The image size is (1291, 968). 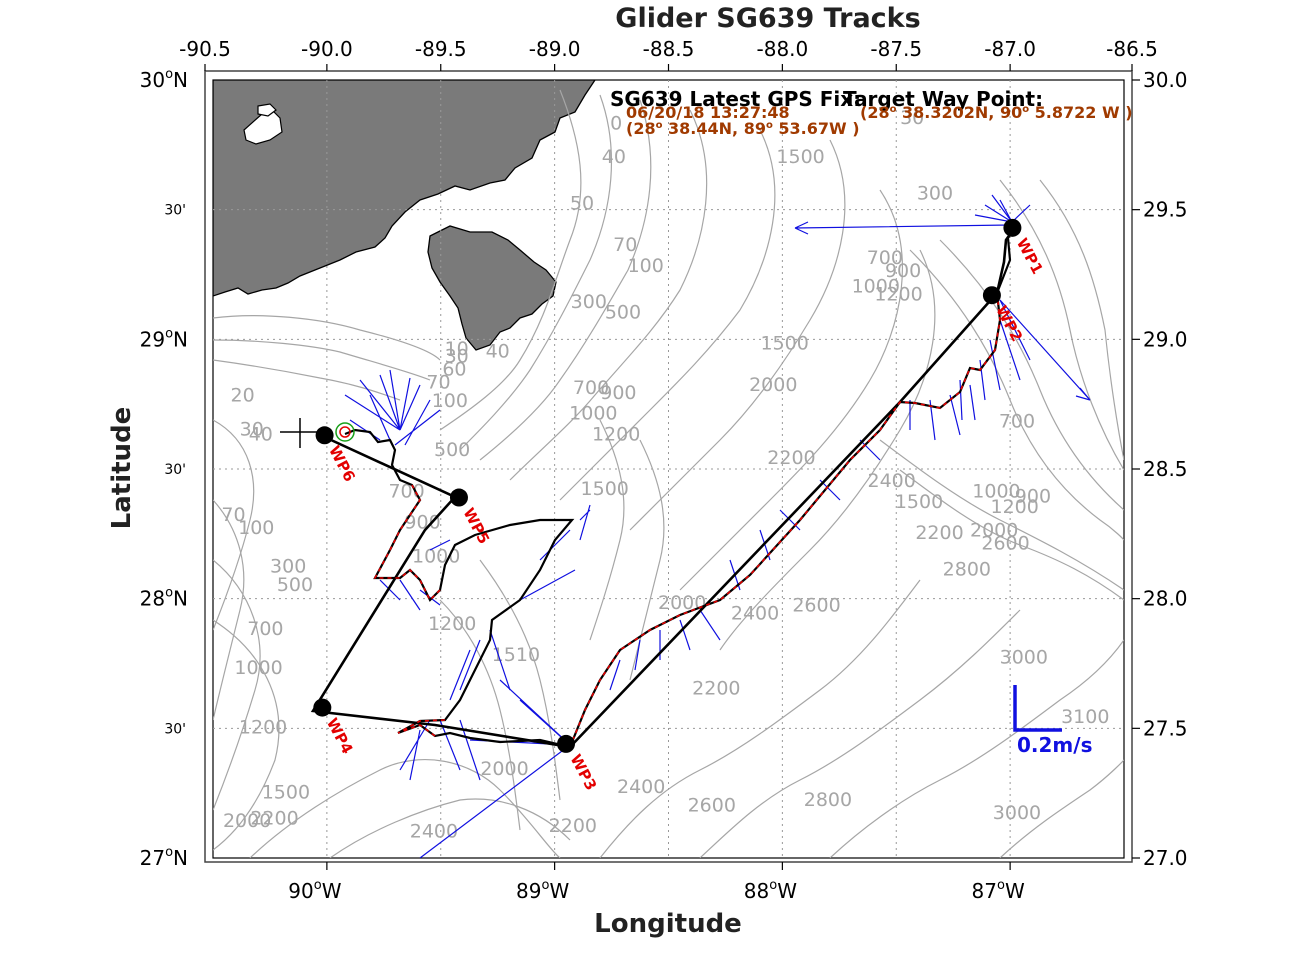 I want to click on target-waypoint-position: (28o 38.3202N, 90o 5.8722 W ), so click(x=996, y=112).